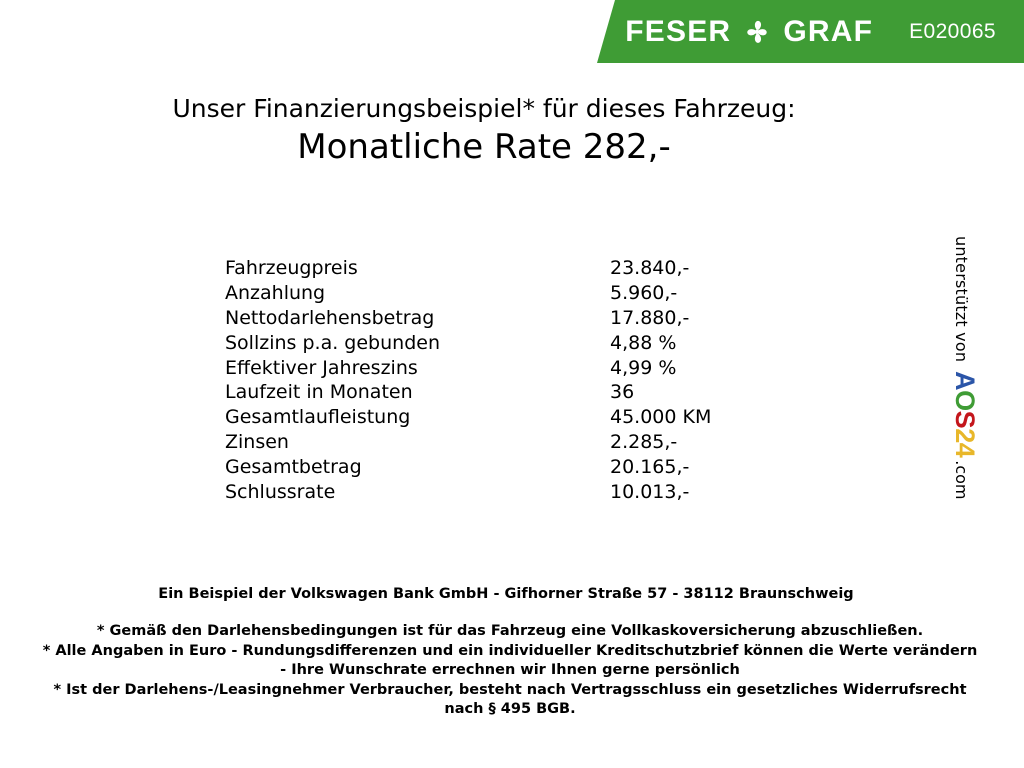  Describe the element at coordinates (319, 392) in the screenshot. I see `finance-label: Laufzeit in Monaten` at that location.